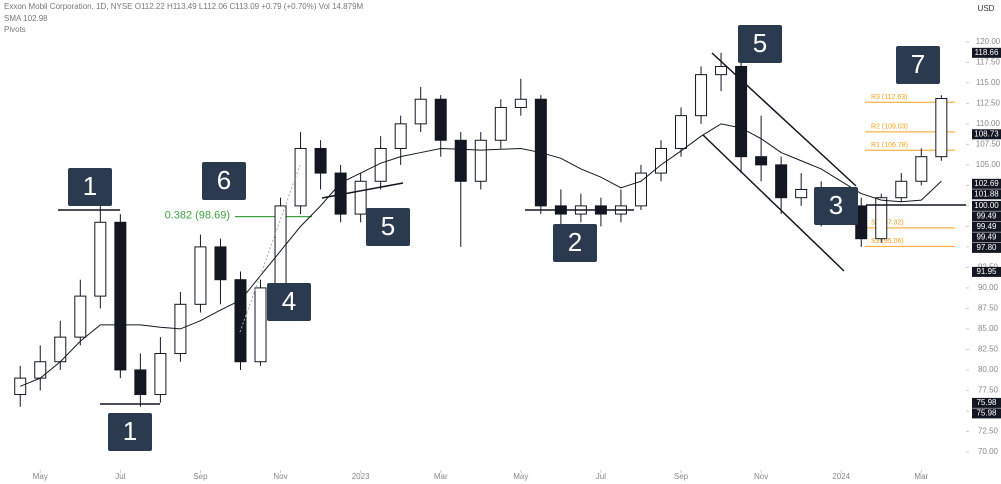 This screenshot has height=484, width=1001. Describe the element at coordinates (988, 82) in the screenshot. I see `y-tick-label: 115.00` at that location.